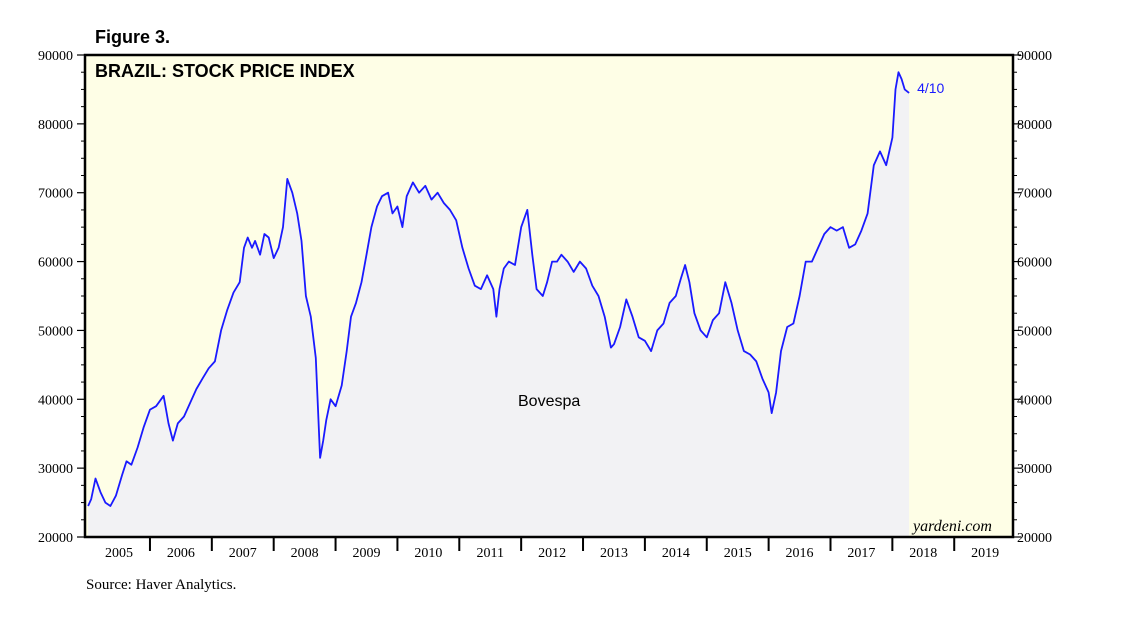 The width and height of the screenshot is (1138, 621). Describe the element at coordinates (225, 71) in the screenshot. I see `chart-title: BRAZIL: STOCK PRICE INDEX` at that location.